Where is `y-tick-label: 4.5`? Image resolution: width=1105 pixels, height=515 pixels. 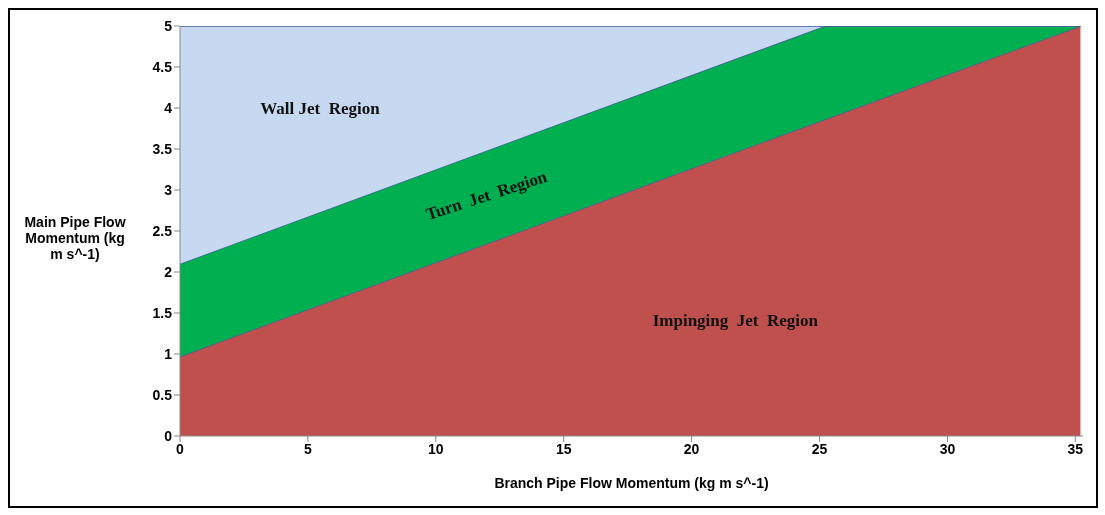 y-tick-label: 4.5 is located at coordinates (162, 66).